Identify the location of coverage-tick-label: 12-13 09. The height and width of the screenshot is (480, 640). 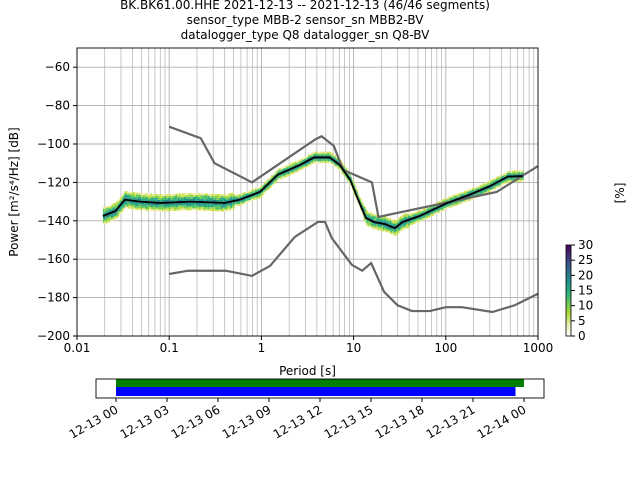
(247, 421).